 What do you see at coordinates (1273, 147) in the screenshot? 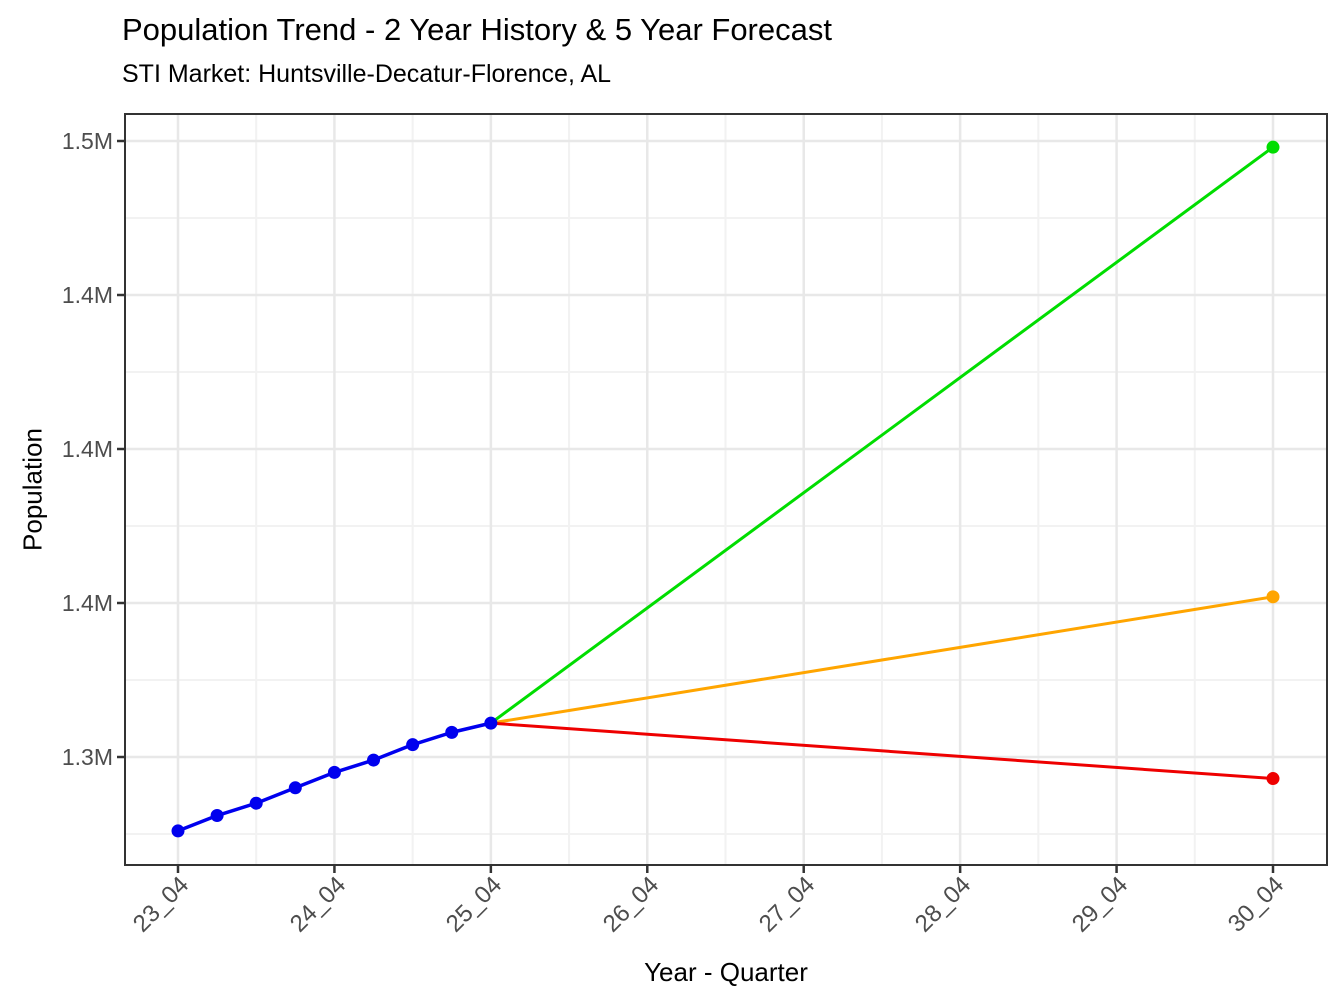
I see `forecast-high-point` at bounding box center [1273, 147].